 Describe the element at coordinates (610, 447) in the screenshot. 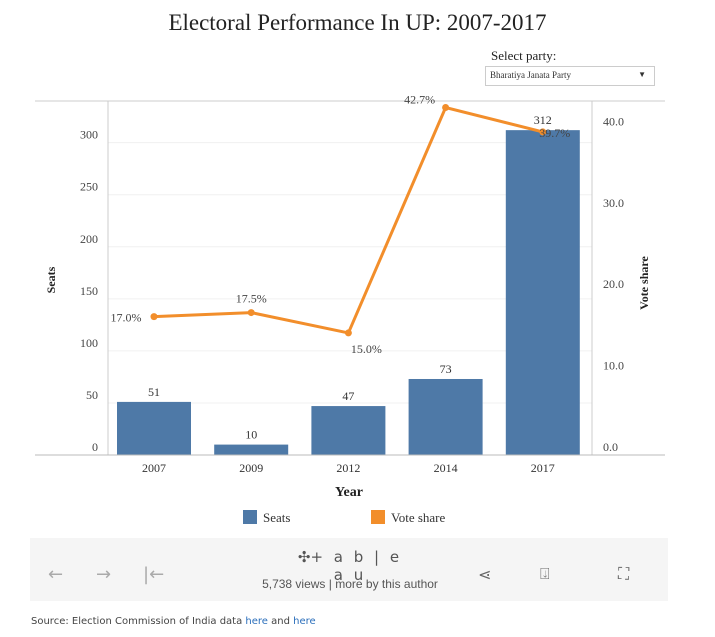

I see `y2-tick-label: 0.0` at that location.